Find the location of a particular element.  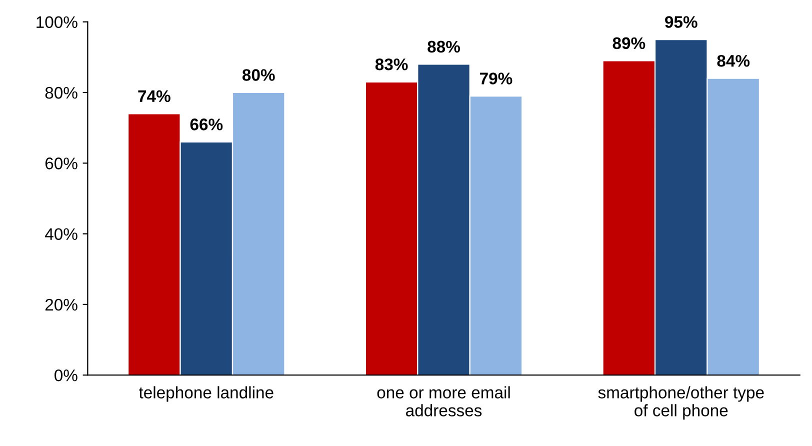

x-tick-label: telephone landline is located at coordinates (206, 394).